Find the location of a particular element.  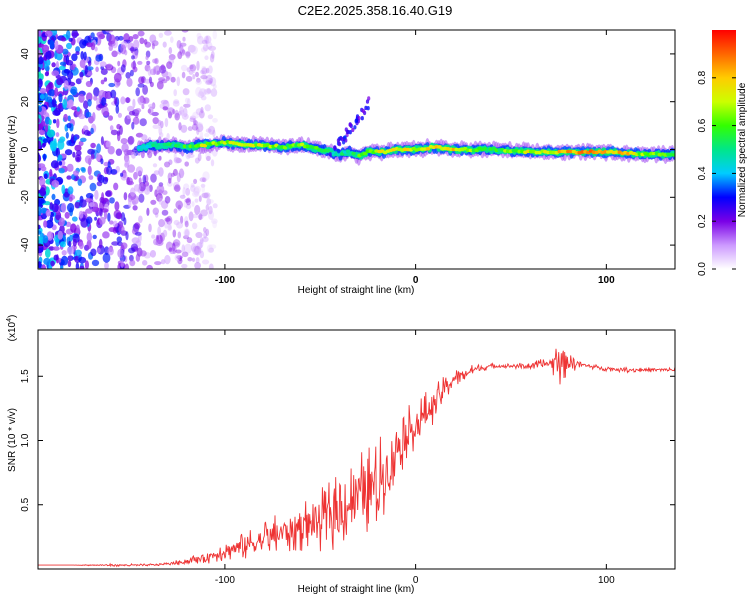

snr-x-tick-label: 100 is located at coordinates (606, 580).